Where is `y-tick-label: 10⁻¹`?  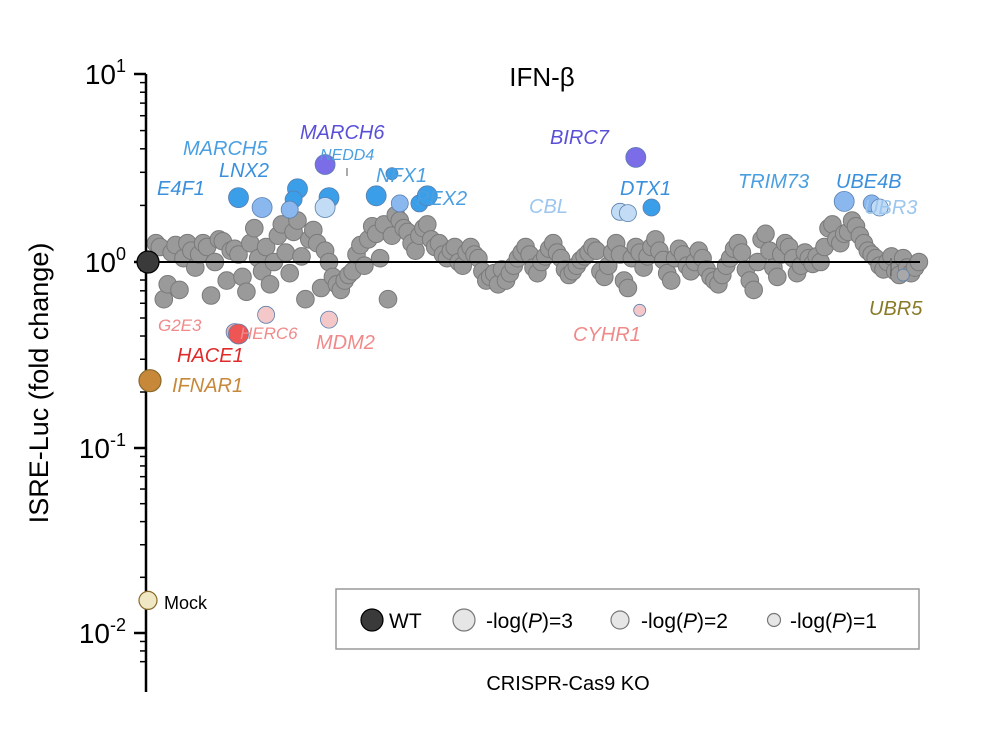 y-tick-label: 10⁻¹ is located at coordinates (102, 447).